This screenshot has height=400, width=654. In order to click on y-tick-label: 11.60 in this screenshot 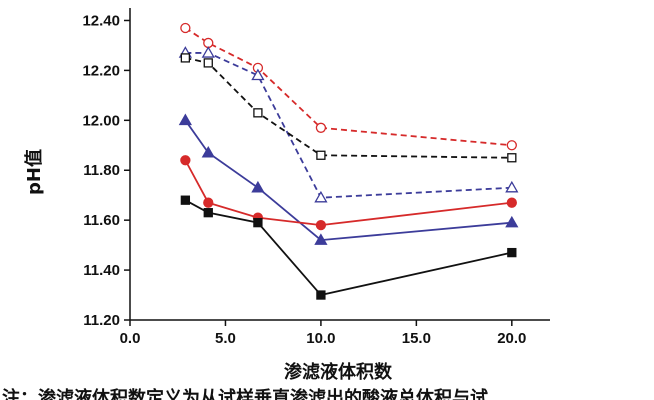, I will do `click(101, 220)`.